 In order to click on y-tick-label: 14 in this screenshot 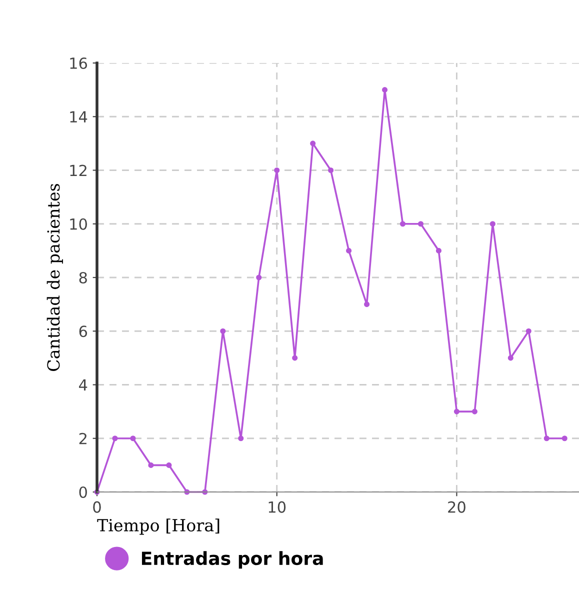, I will do `click(79, 116)`.